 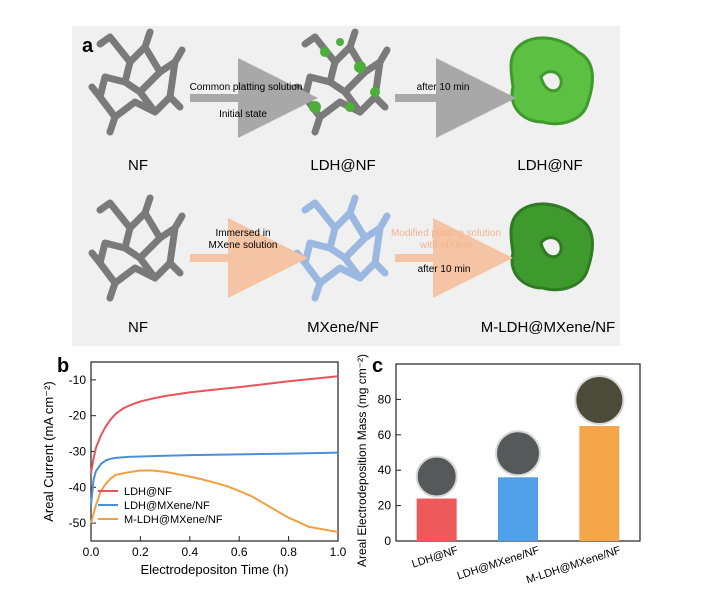 I want to click on x-tick-label: 0.2, so click(x=140, y=552).